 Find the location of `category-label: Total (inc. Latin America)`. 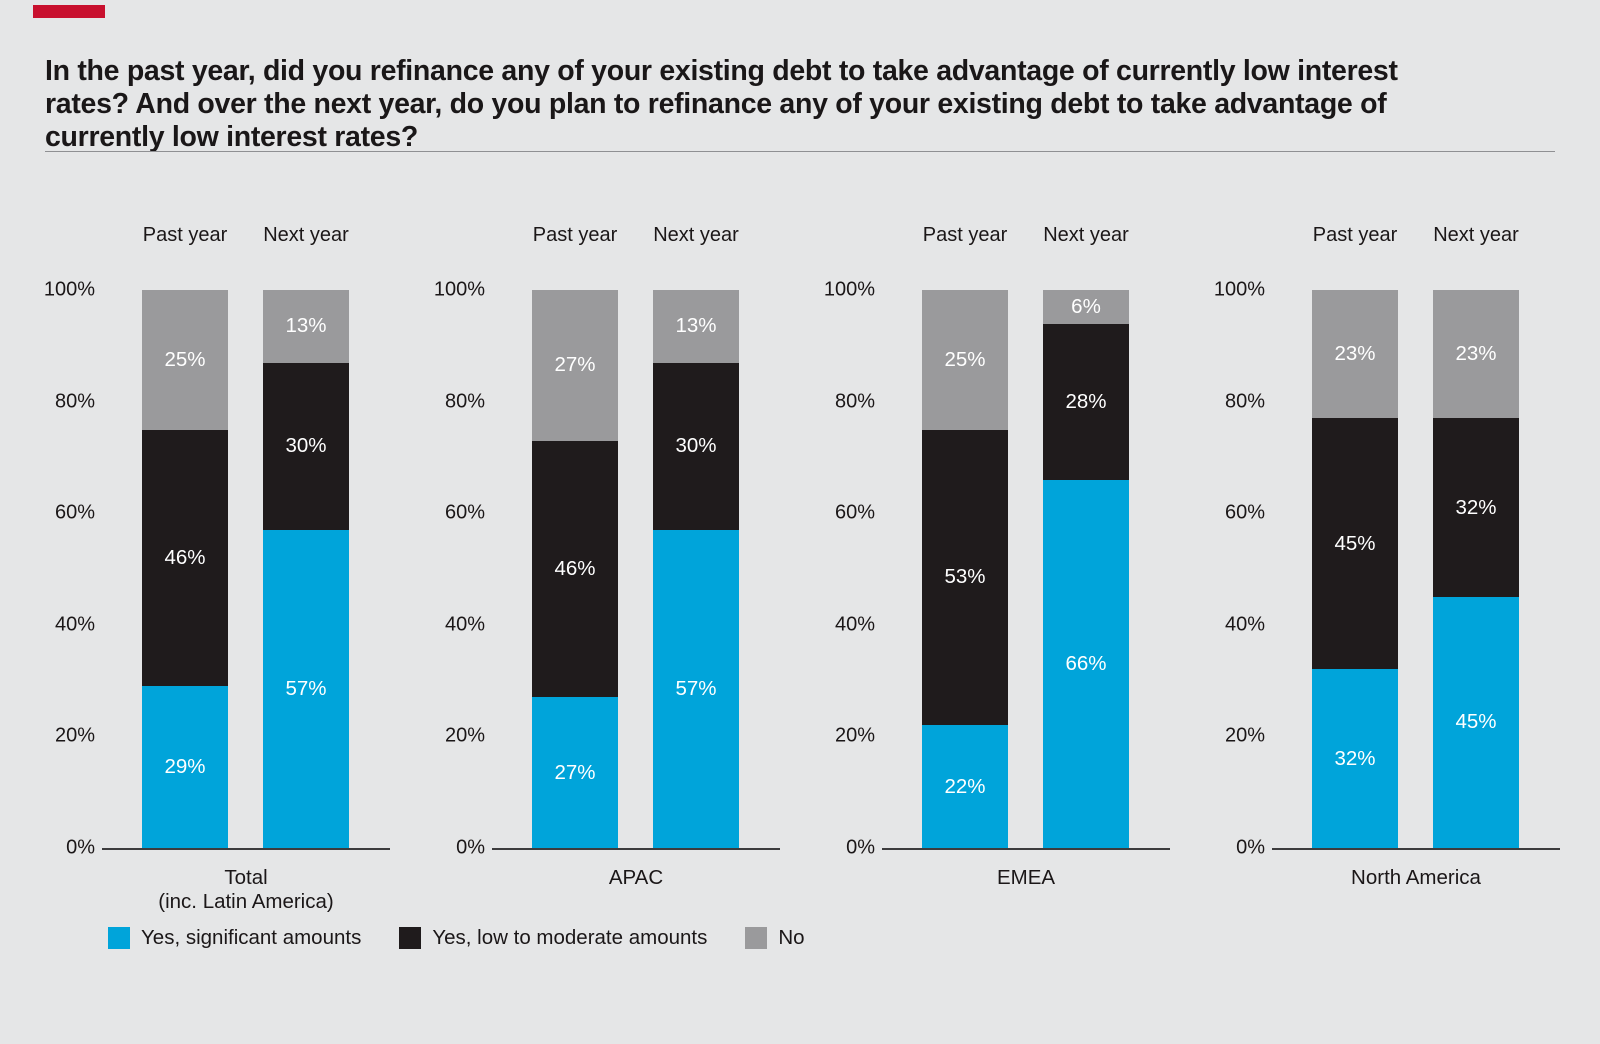

category-label: Total (inc. Latin America) is located at coordinates (246, 890).